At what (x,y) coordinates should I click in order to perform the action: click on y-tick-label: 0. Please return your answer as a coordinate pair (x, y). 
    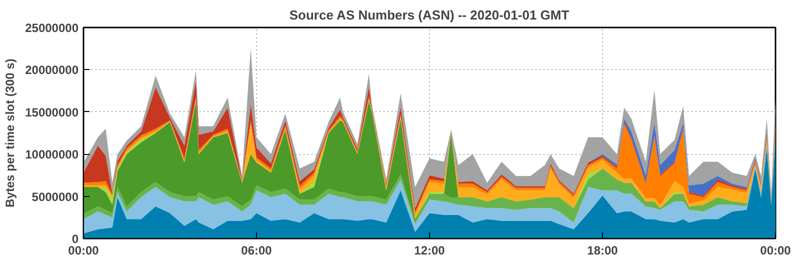
    Looking at the image, I should click on (75, 239).